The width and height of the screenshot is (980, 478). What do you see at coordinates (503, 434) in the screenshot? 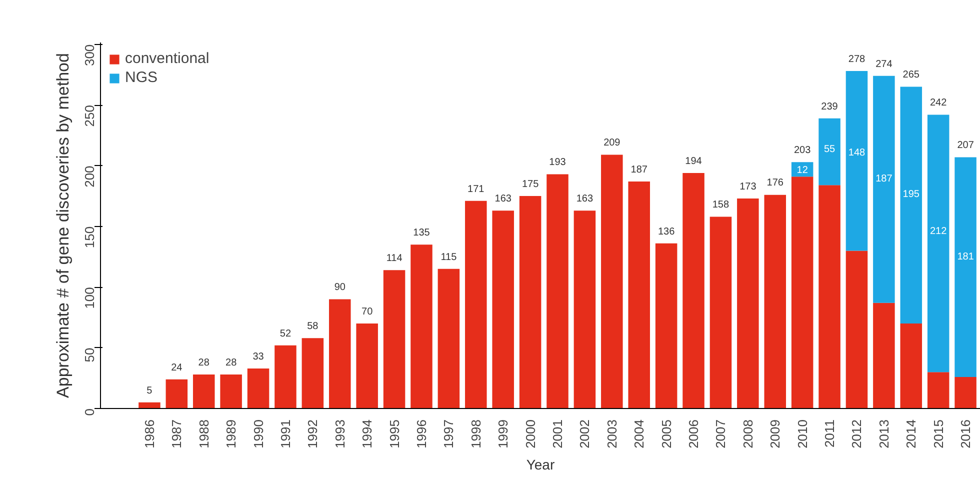
I see `x-tick-label: 1999` at bounding box center [503, 434].